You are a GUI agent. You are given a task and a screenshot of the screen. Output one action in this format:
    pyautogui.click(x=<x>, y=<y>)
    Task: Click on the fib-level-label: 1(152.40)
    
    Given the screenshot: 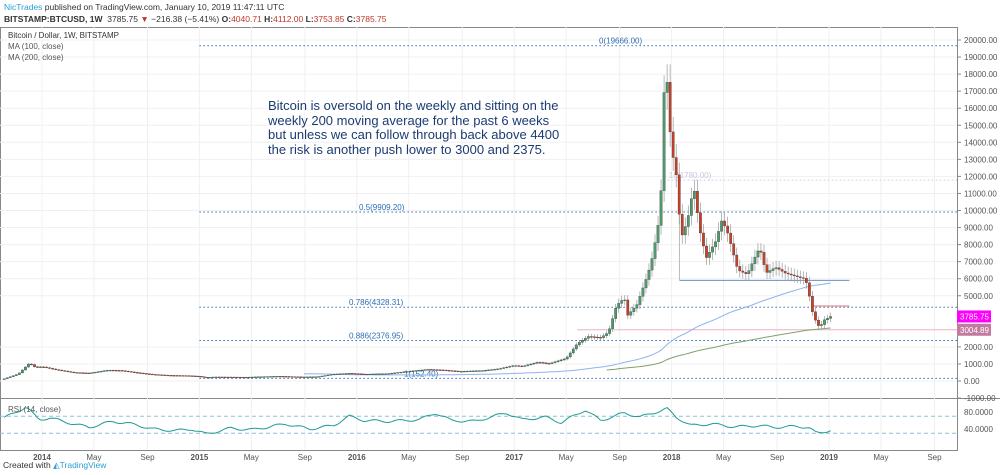 What is the action you would take?
    pyautogui.click(x=421, y=373)
    